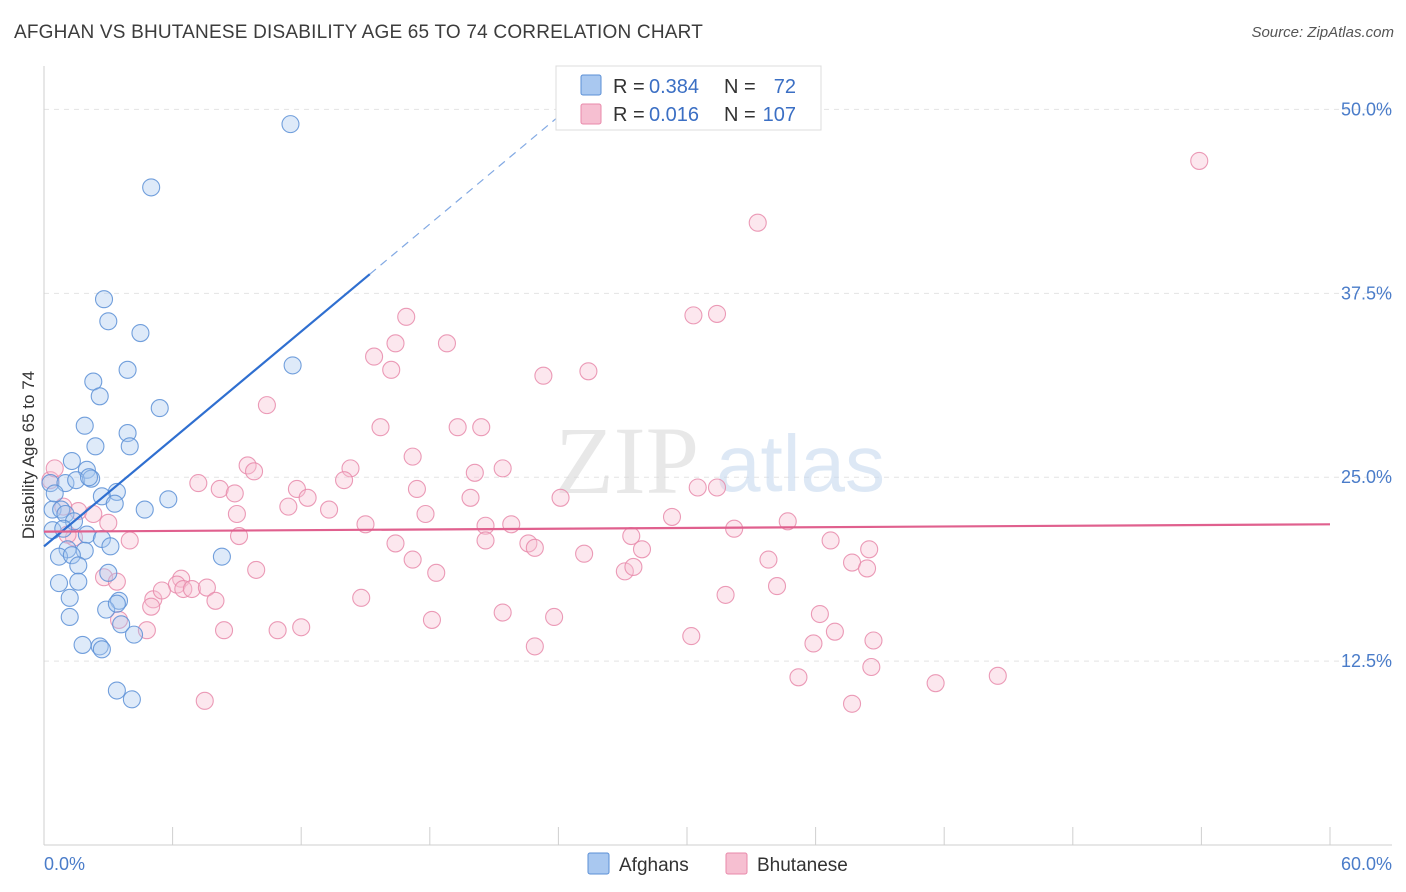 The width and height of the screenshot is (1406, 892). Describe the element at coordinates (1322, 32) in the screenshot. I see `source-credit: Source: ZipAtlas.com` at that location.